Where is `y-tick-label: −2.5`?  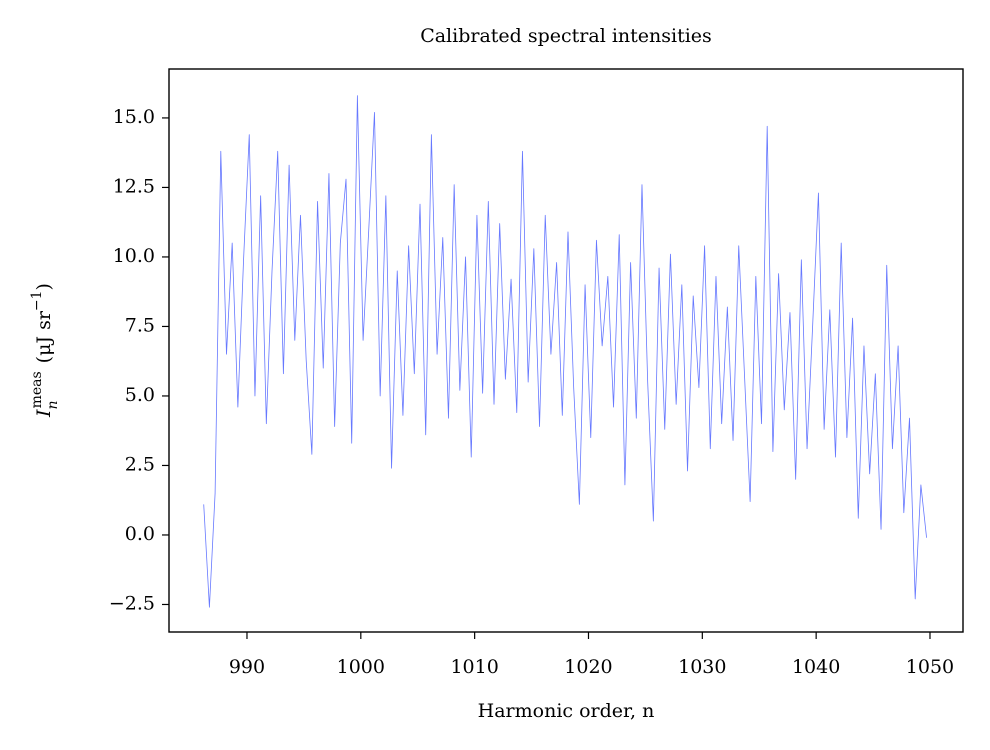 y-tick-label: −2.5 is located at coordinates (132, 603).